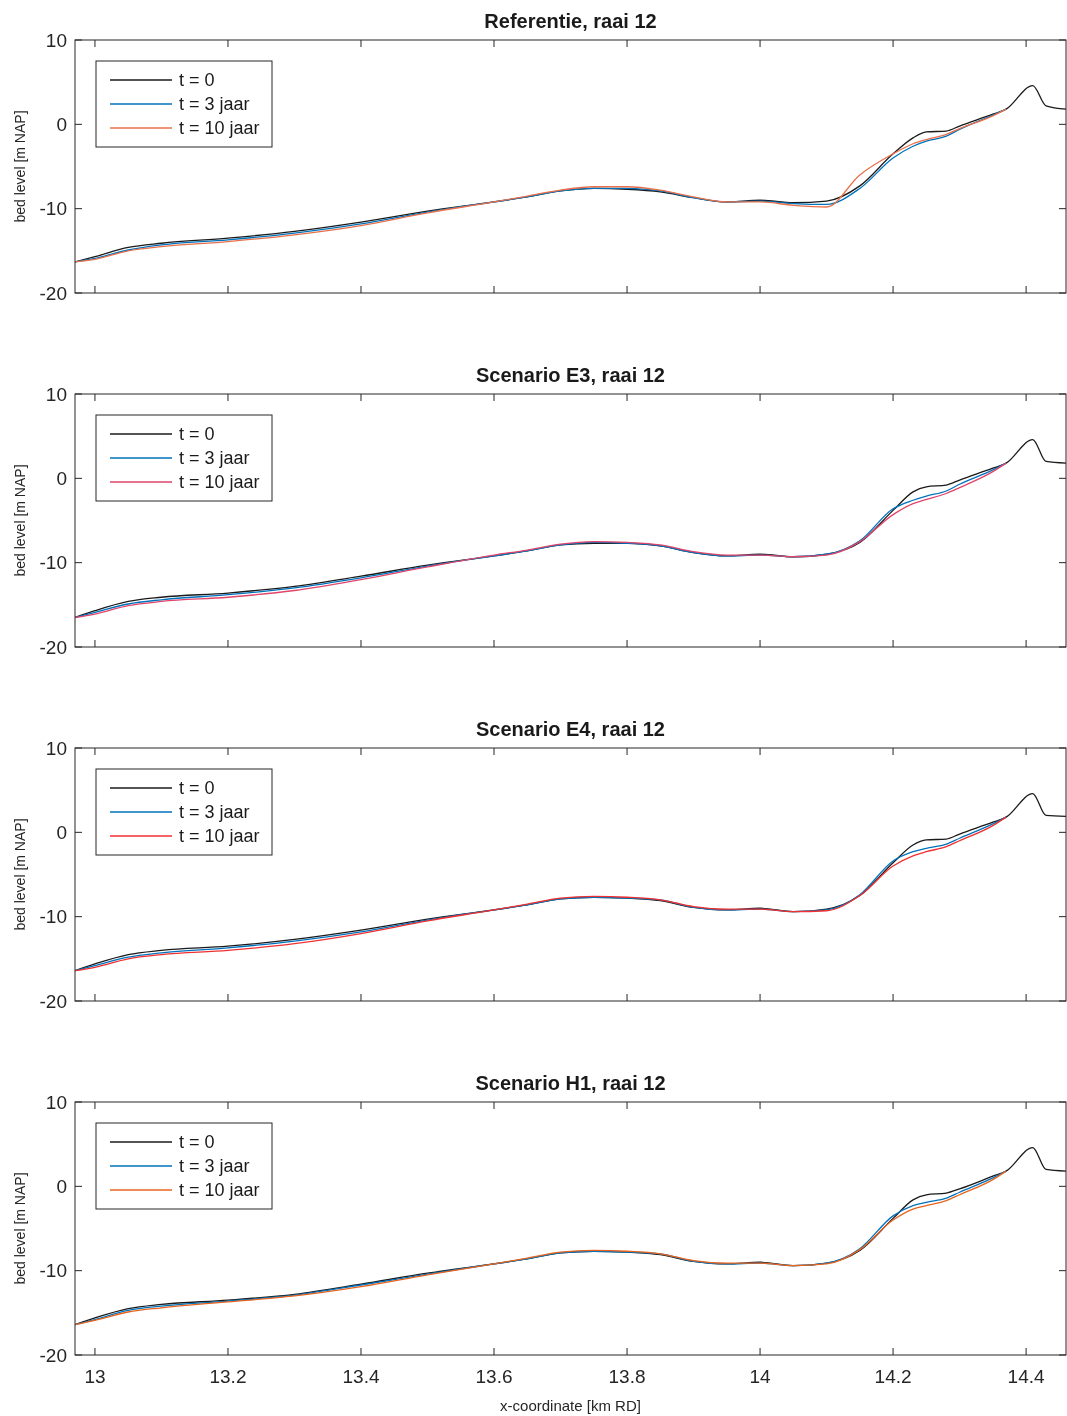 This screenshot has height=1416, width=1067. What do you see at coordinates (228, 1376) in the screenshot?
I see `x-tick-label: 13.2` at bounding box center [228, 1376].